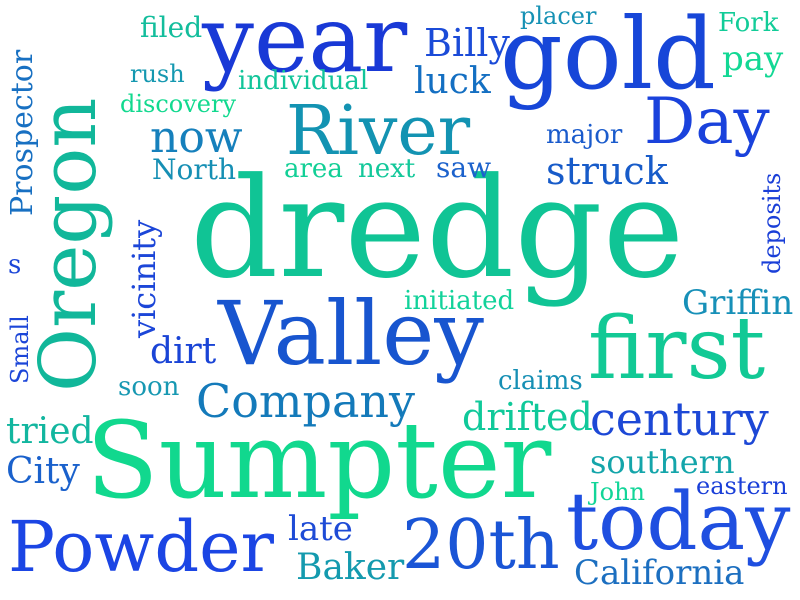 The width and height of the screenshot is (800, 600). Describe the element at coordinates (748, 23) in the screenshot. I see `word-fork: Fork` at that location.